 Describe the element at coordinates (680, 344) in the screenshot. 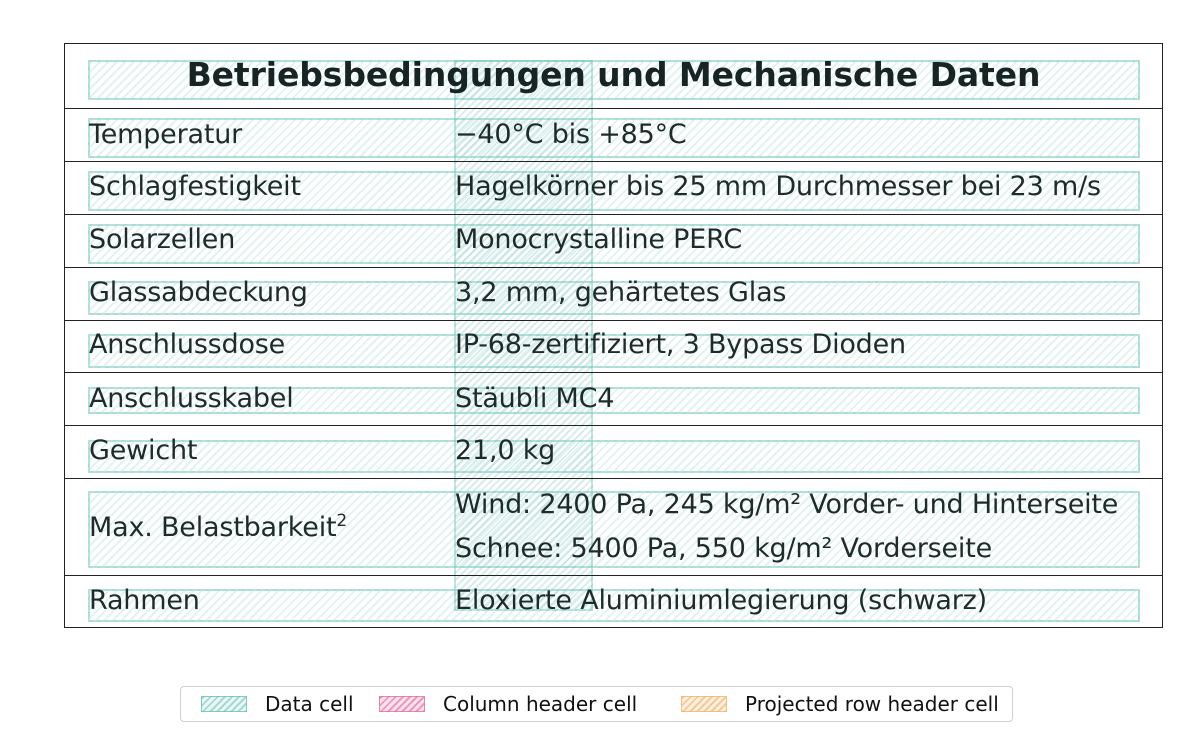

I see `row-value: IP-68-zertifiziert, 3 Bypass Dioden` at that location.